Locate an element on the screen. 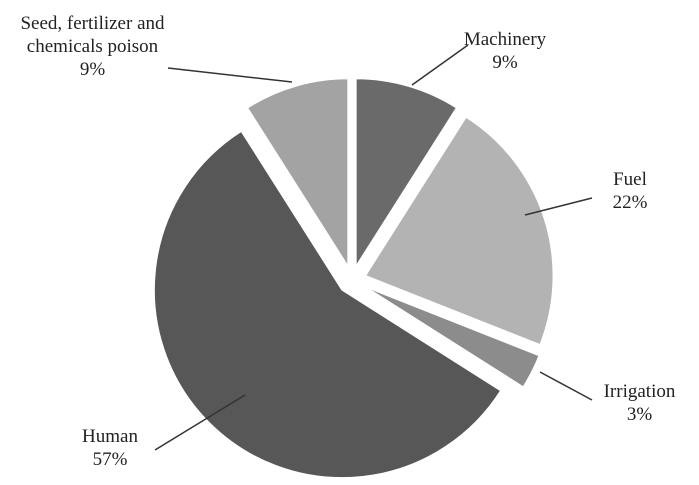 This screenshot has width=699, height=485. slice-label: Seed, fertilizer and chemicals poison 9% is located at coordinates (92, 46).